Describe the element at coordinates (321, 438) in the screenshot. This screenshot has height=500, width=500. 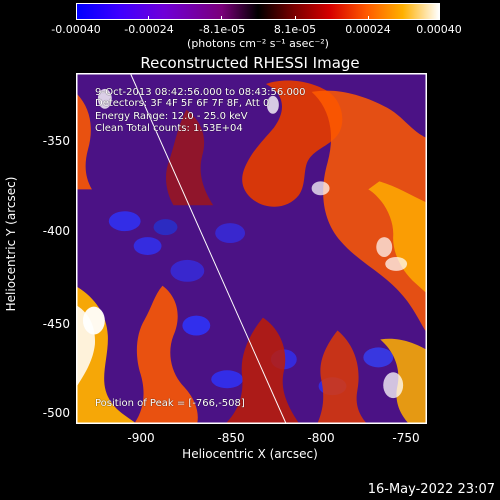
I see `x-tick-label-3: -800` at that location.